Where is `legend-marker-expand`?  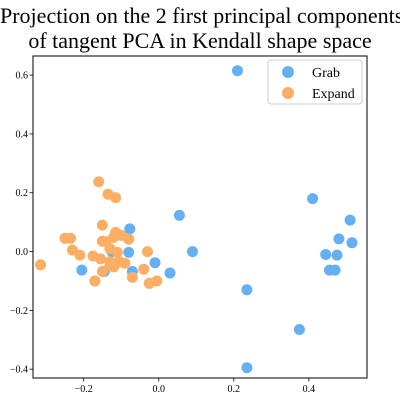 legend-marker-expand is located at coordinates (288, 93).